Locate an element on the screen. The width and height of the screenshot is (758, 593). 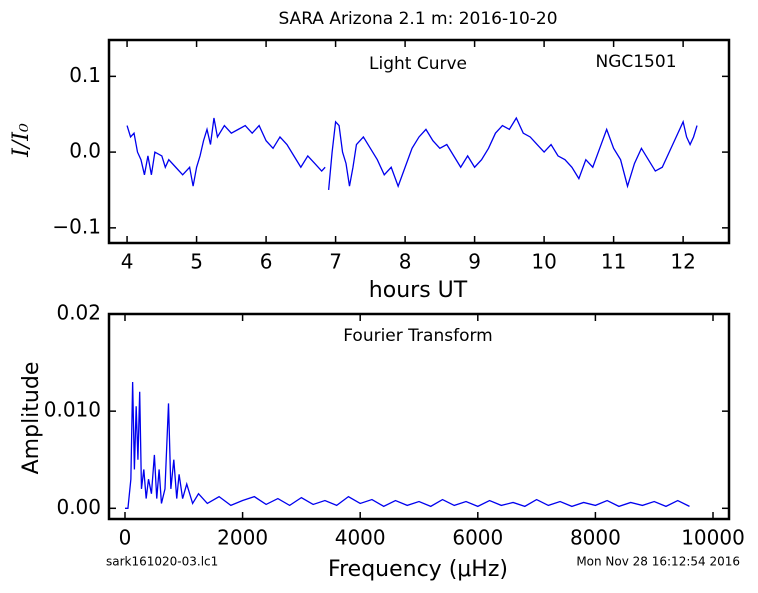
x-tick-label: 12 is located at coordinates (682, 262).